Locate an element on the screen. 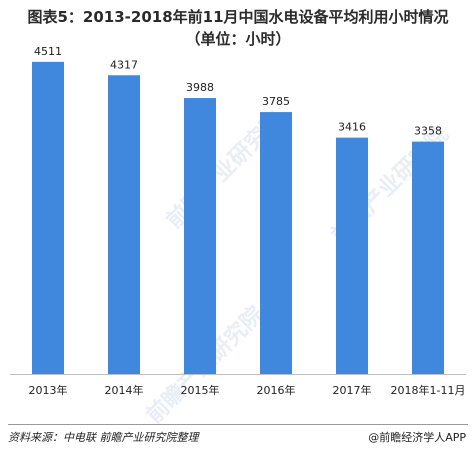 This screenshot has width=476, height=454. x-tick-label-0: 2013年 is located at coordinates (48, 390).